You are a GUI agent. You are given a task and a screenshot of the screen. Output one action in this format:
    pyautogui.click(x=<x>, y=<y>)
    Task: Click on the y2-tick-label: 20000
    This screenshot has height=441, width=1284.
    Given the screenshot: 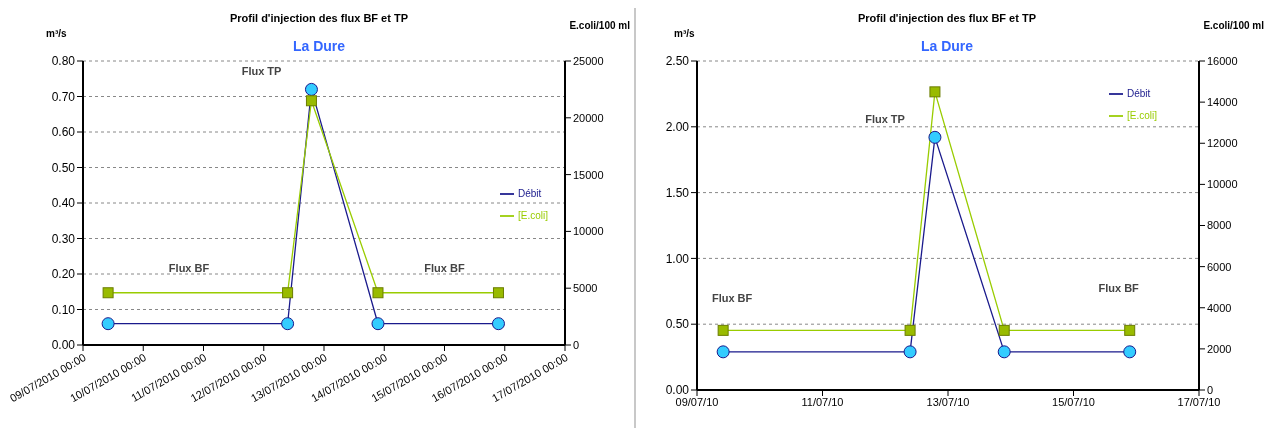 What is the action you would take?
    pyautogui.click(x=588, y=117)
    